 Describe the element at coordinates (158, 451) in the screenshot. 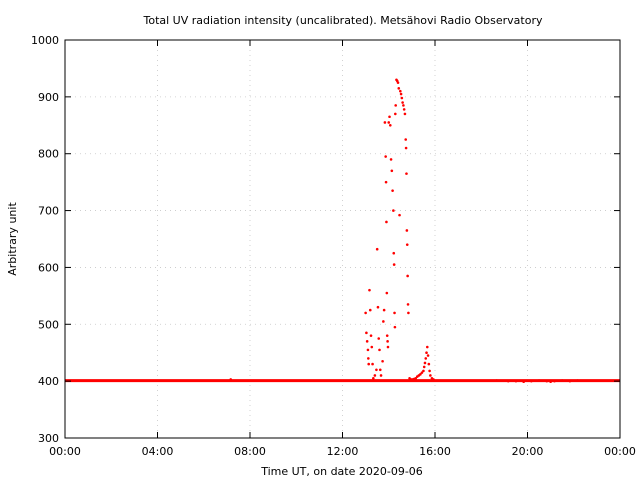

I see `x-tick-label: 04:00` at that location.